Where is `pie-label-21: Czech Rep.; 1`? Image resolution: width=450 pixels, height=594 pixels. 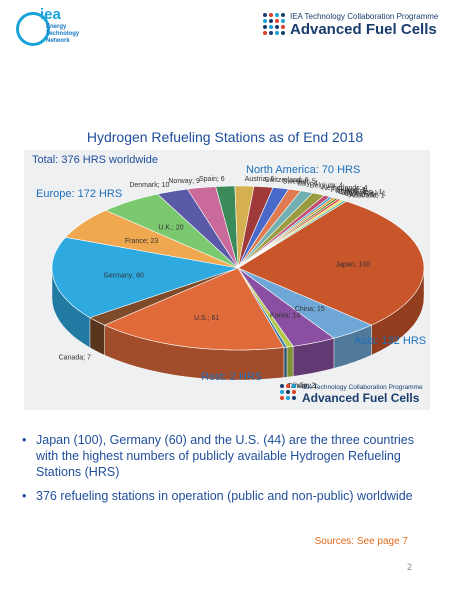 pie-label-21: Czech Rep.; 1 is located at coordinates (360, 192).